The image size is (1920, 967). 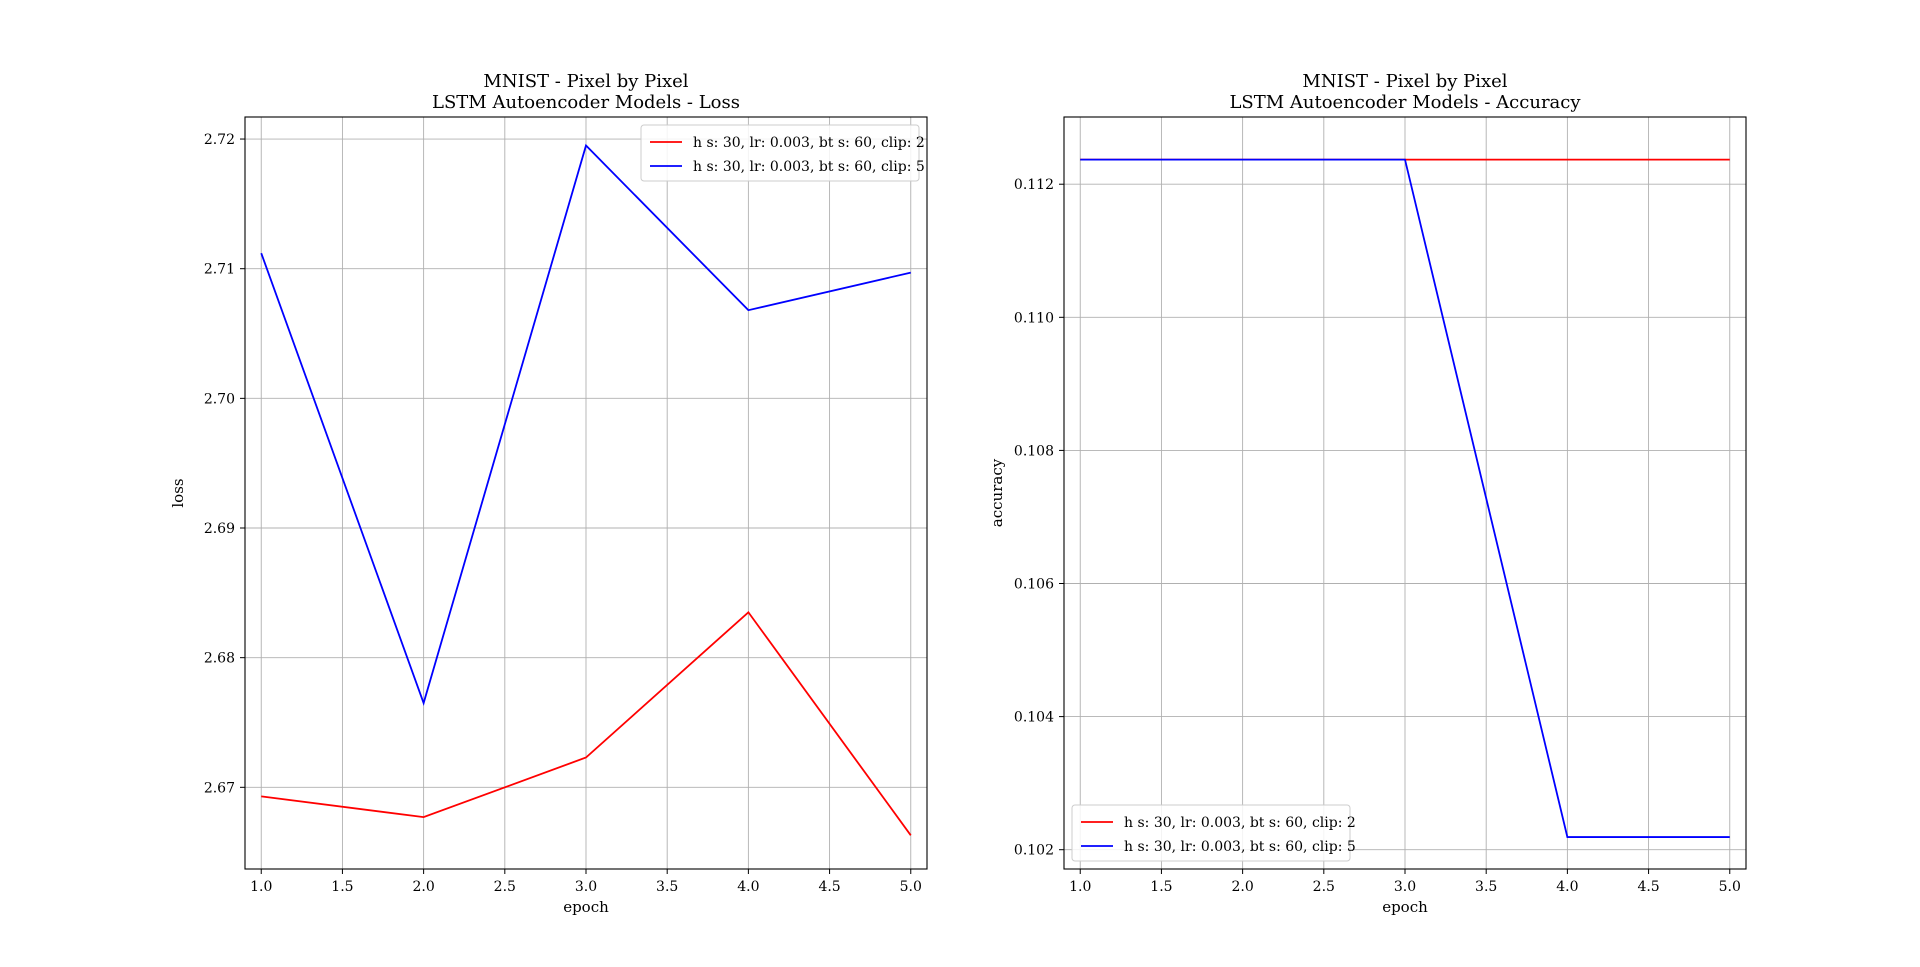 I want to click on y-axis-label: accuracy, so click(x=997, y=492).